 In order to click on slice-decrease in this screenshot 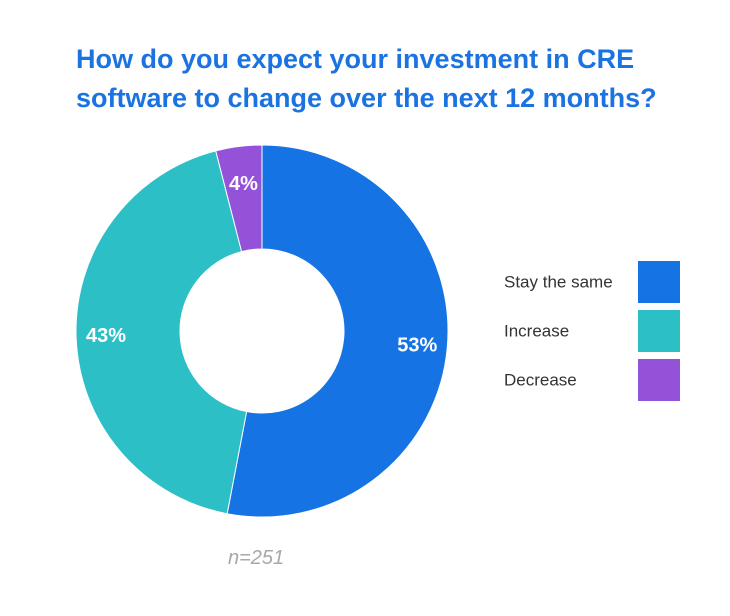, I will do `click(239, 198)`.